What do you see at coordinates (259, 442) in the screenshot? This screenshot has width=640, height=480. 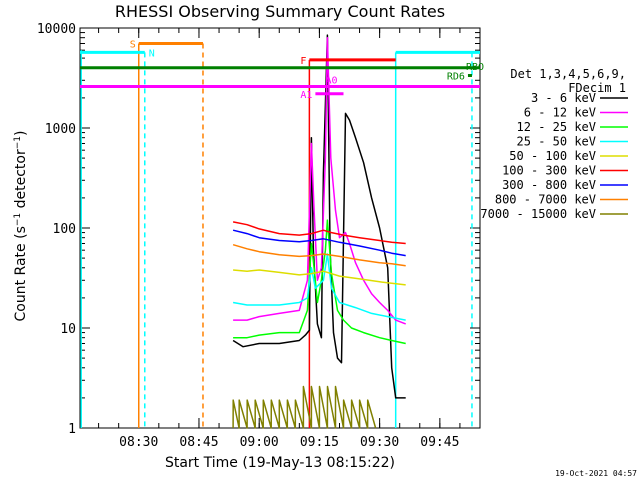 I see `x-tick-label: 09:00` at bounding box center [259, 442].